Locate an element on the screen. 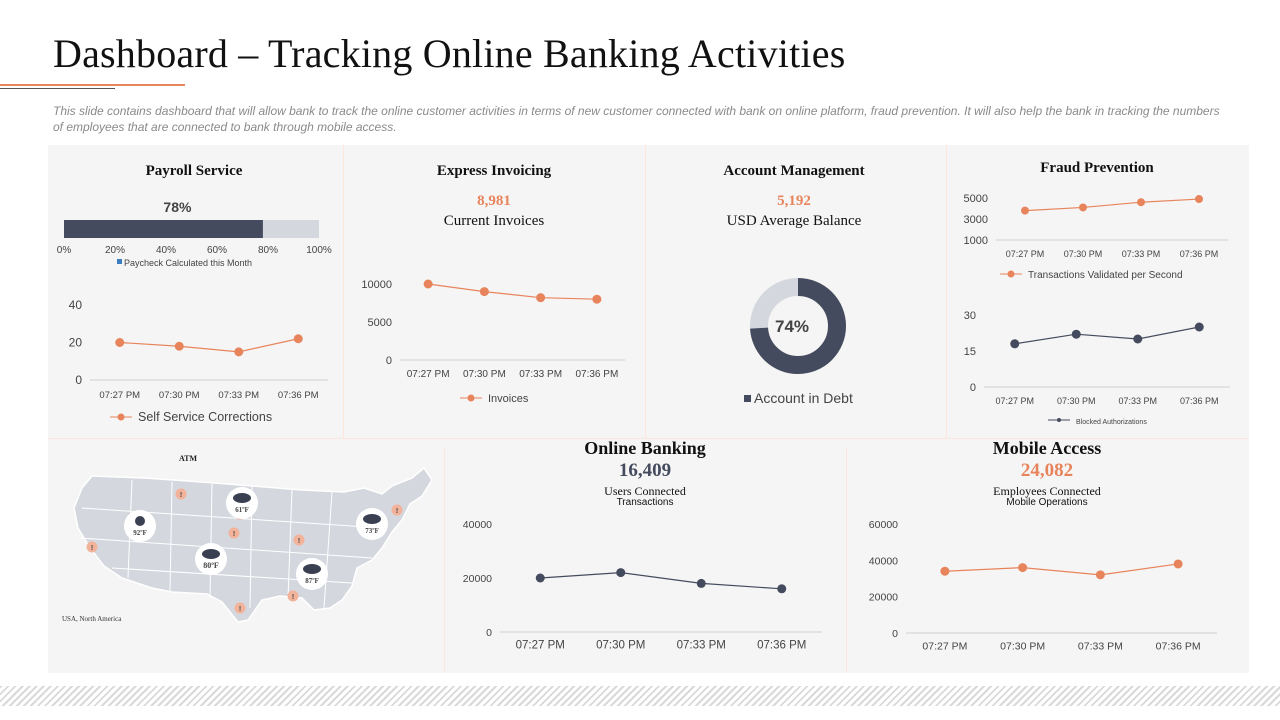  online-title: Online Banking is located at coordinates (645, 448).